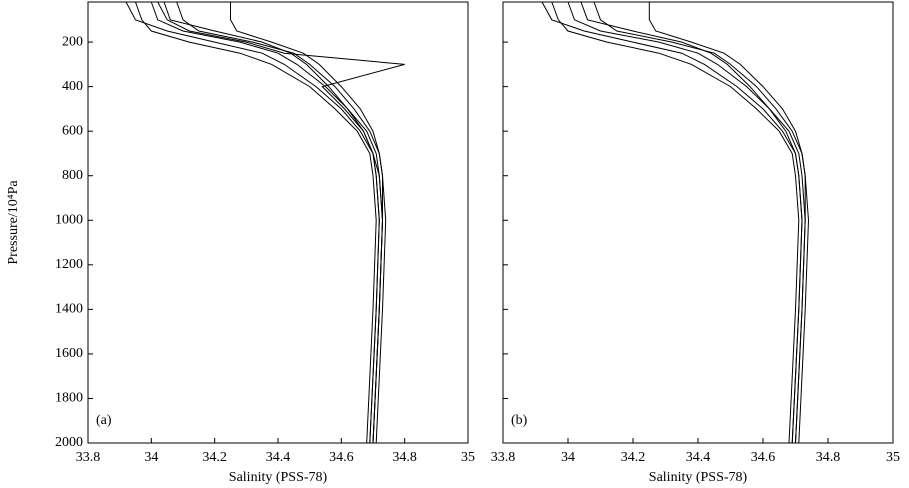 The image size is (909, 488). What do you see at coordinates (69, 219) in the screenshot?
I see `y-tick-label: 1000` at bounding box center [69, 219].